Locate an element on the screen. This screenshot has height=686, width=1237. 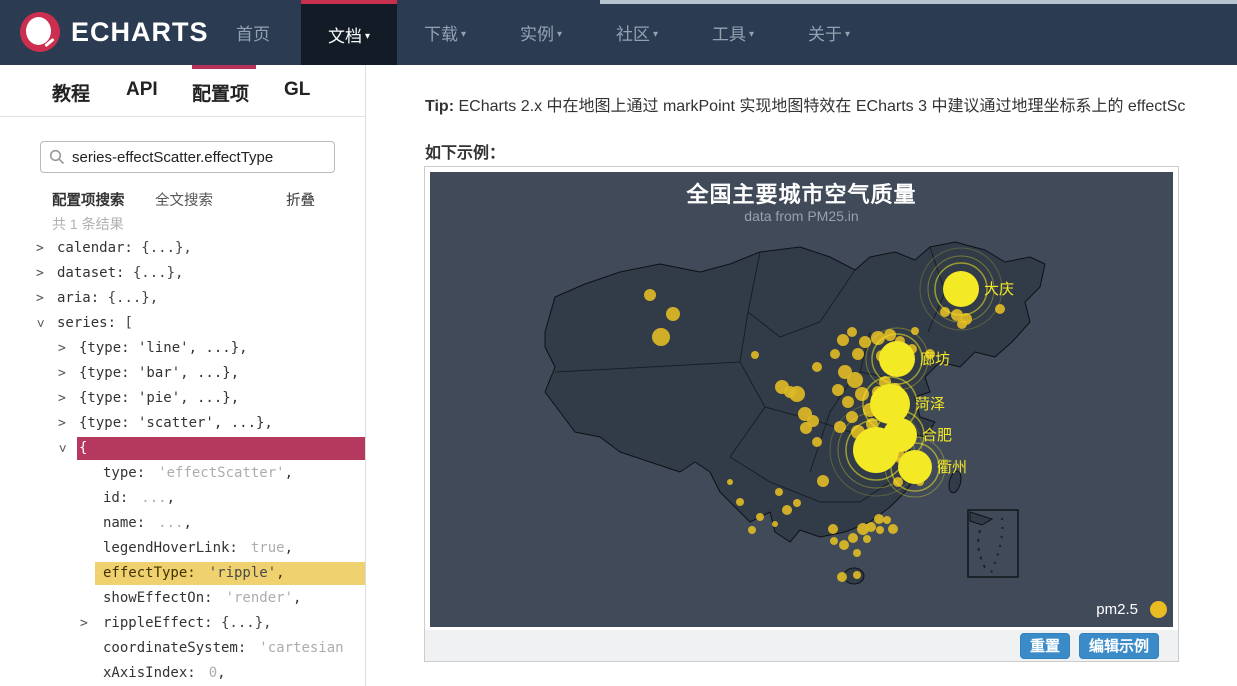
nav-item: 下载 ▾ is located at coordinates (445, 32).